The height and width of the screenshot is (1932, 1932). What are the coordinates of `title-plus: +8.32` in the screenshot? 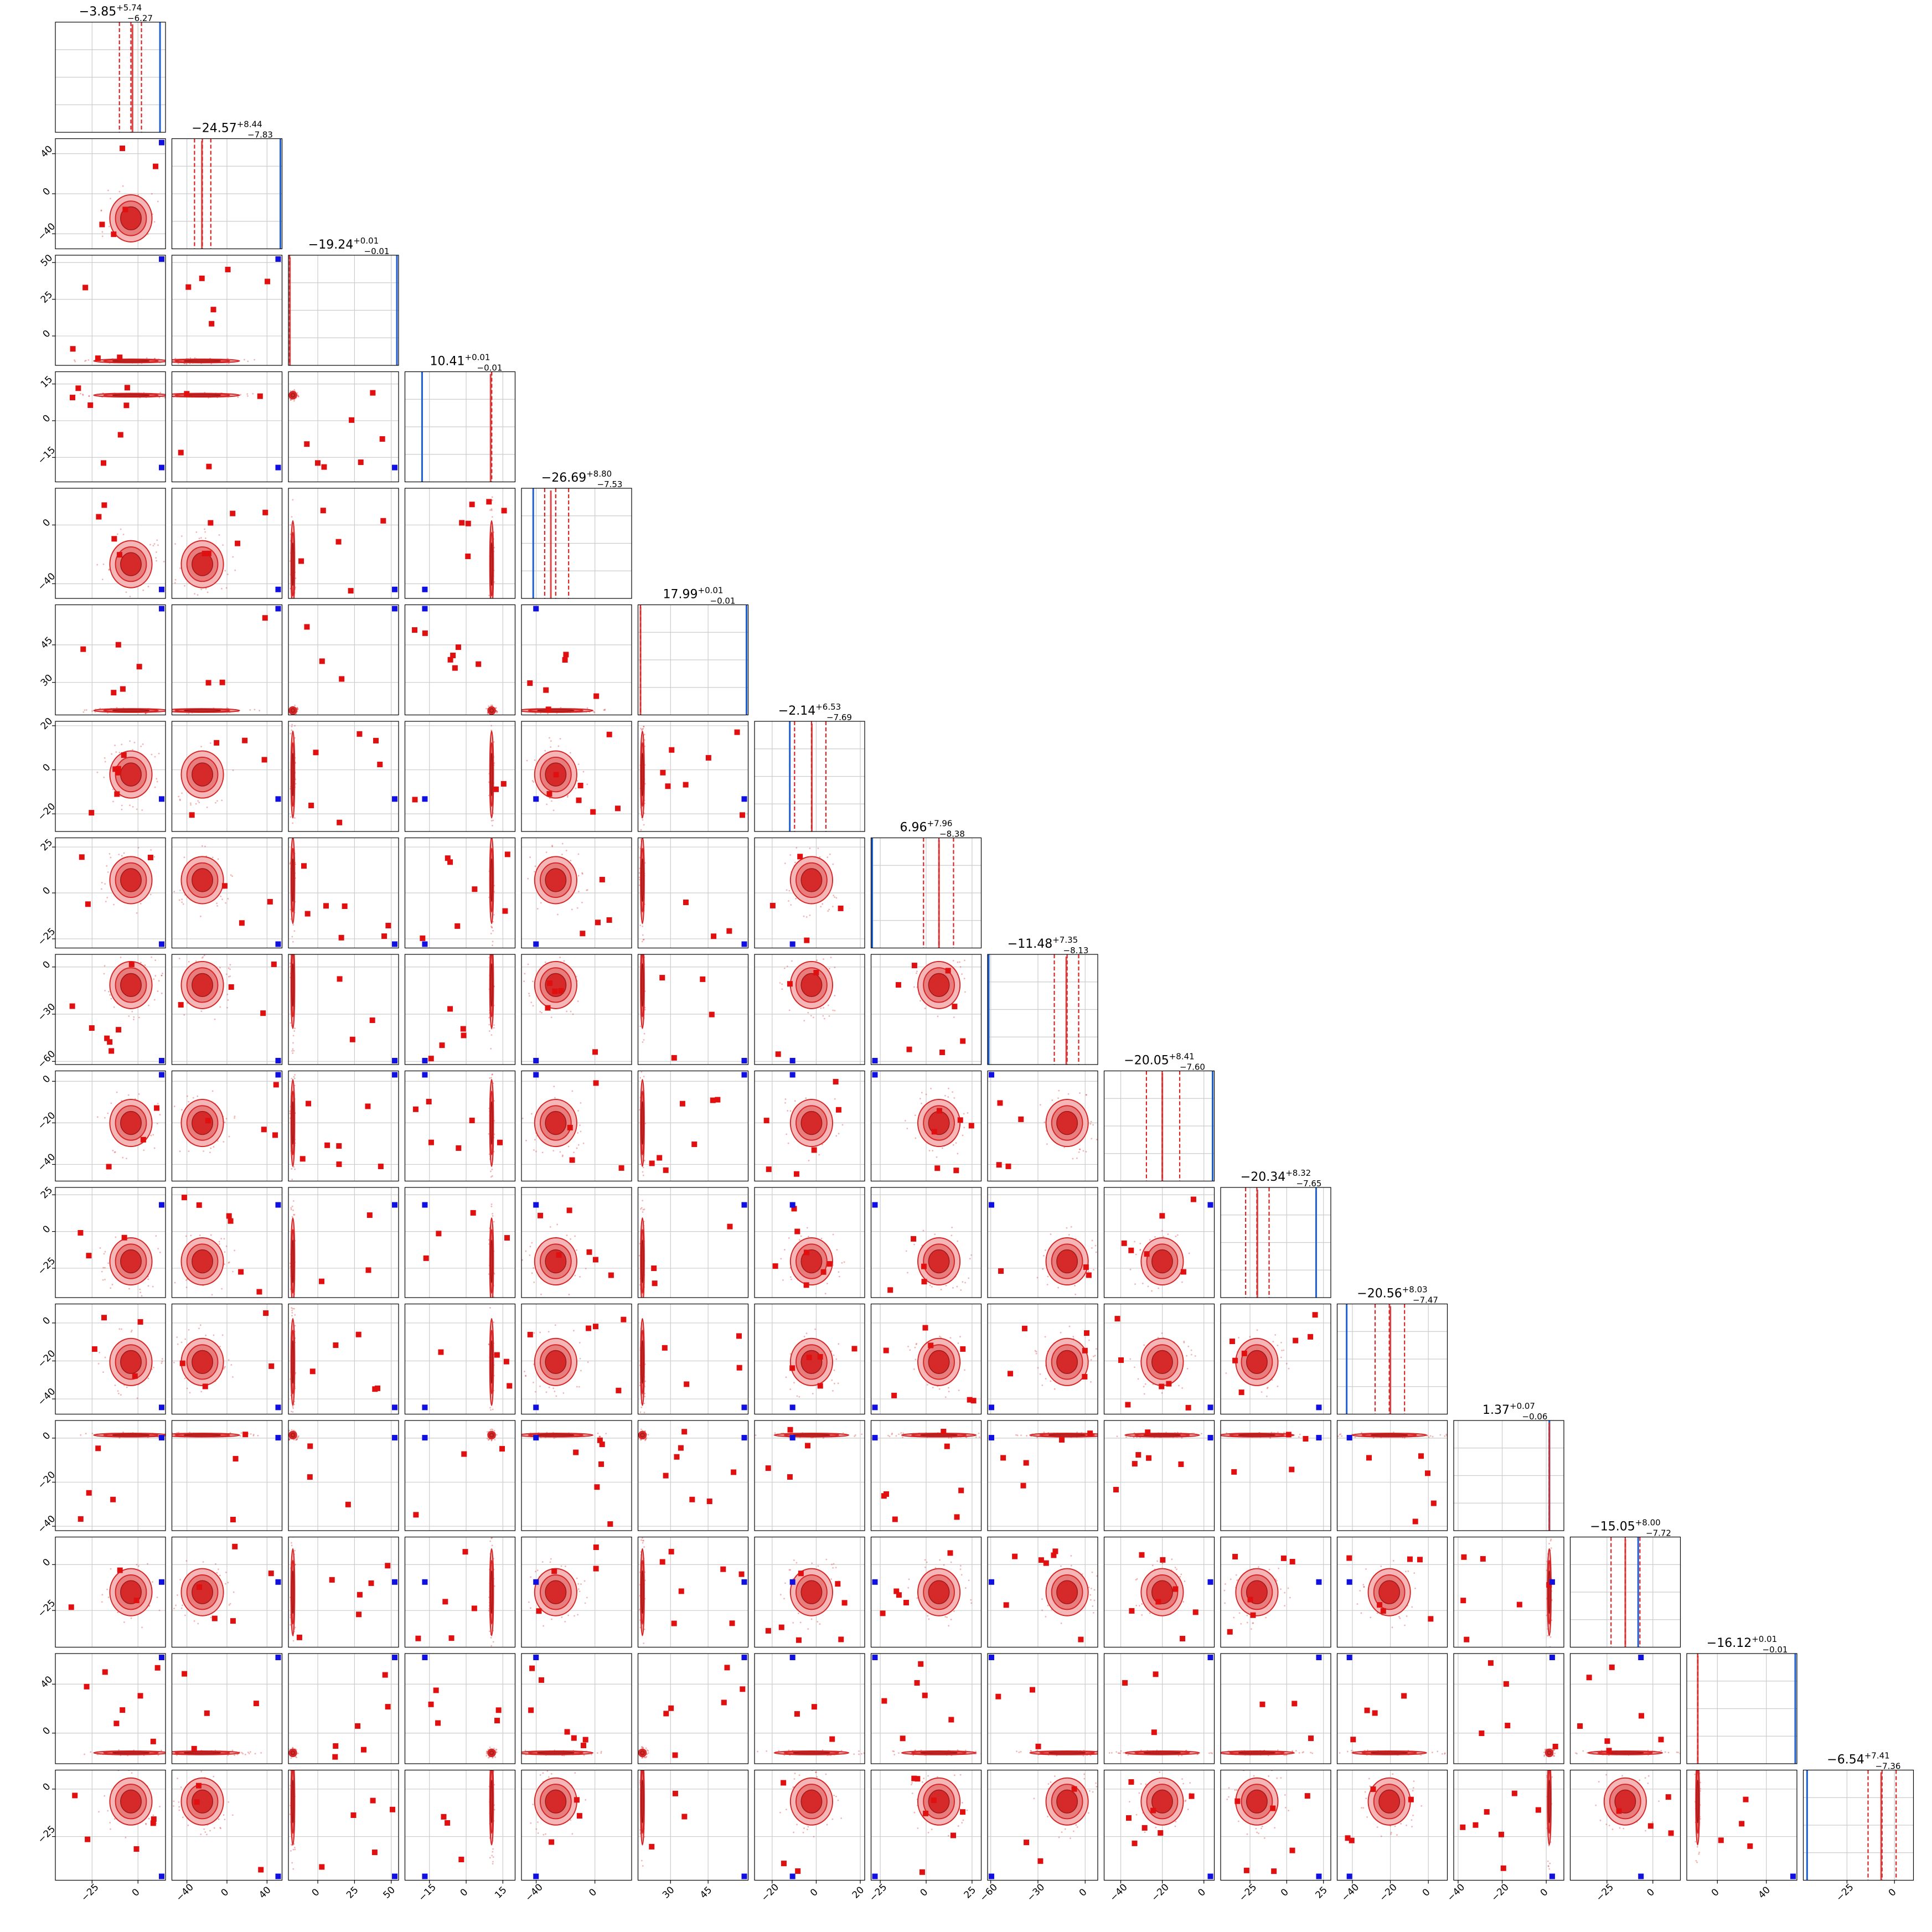 It's located at (1298, 1173).